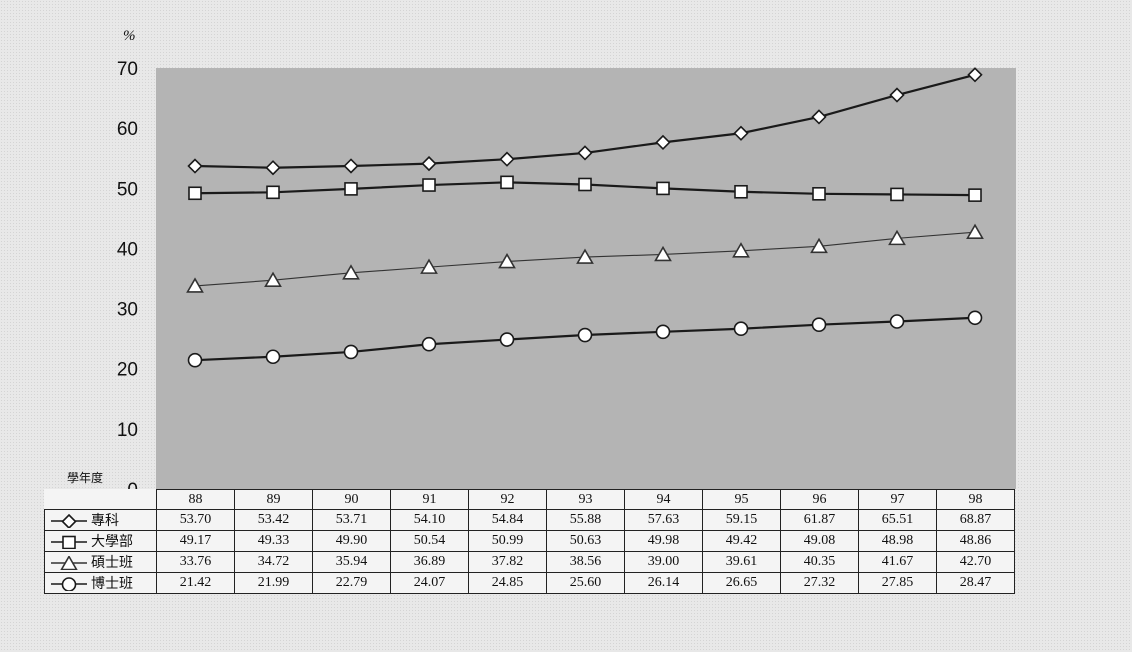 This screenshot has height=652, width=1132. What do you see at coordinates (741, 583) in the screenshot?
I see `table-cell: 26.65` at bounding box center [741, 583].